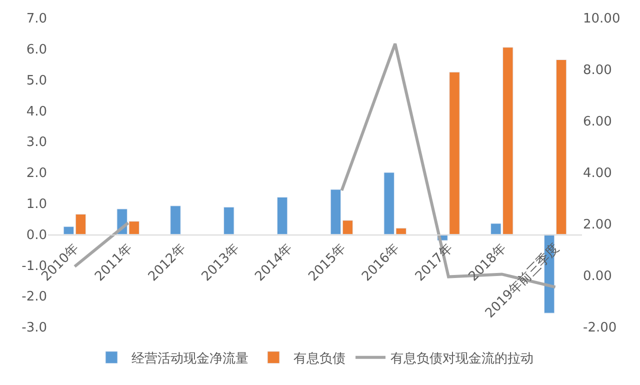  I want to click on legend-label: 有息负债对现金流的拉动, so click(462, 358).